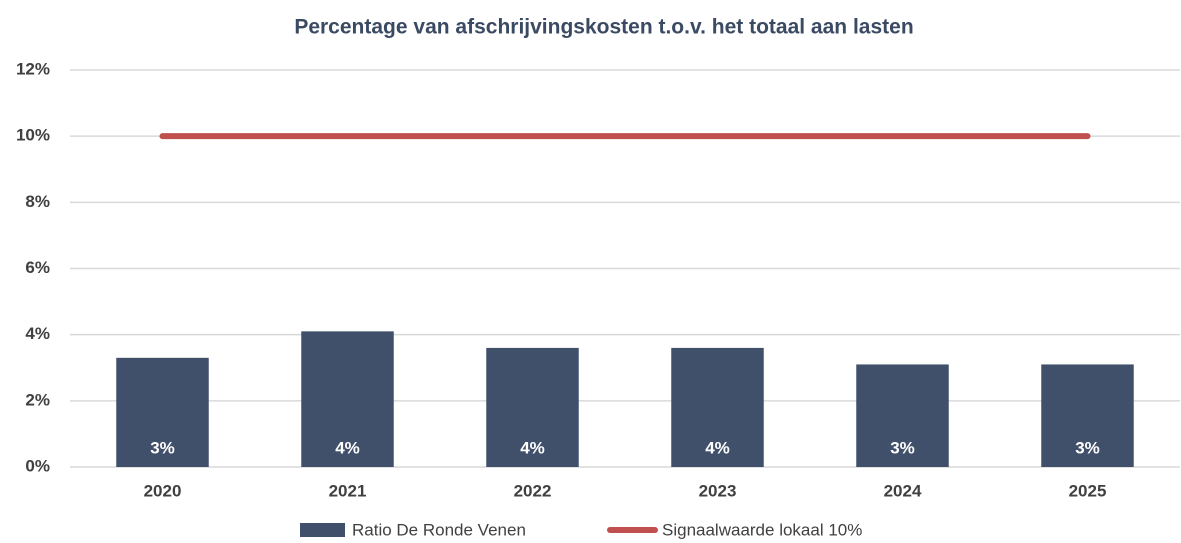 The height and width of the screenshot is (543, 1181). What do you see at coordinates (348, 490) in the screenshot?
I see `x-tick-label: 2021` at bounding box center [348, 490].